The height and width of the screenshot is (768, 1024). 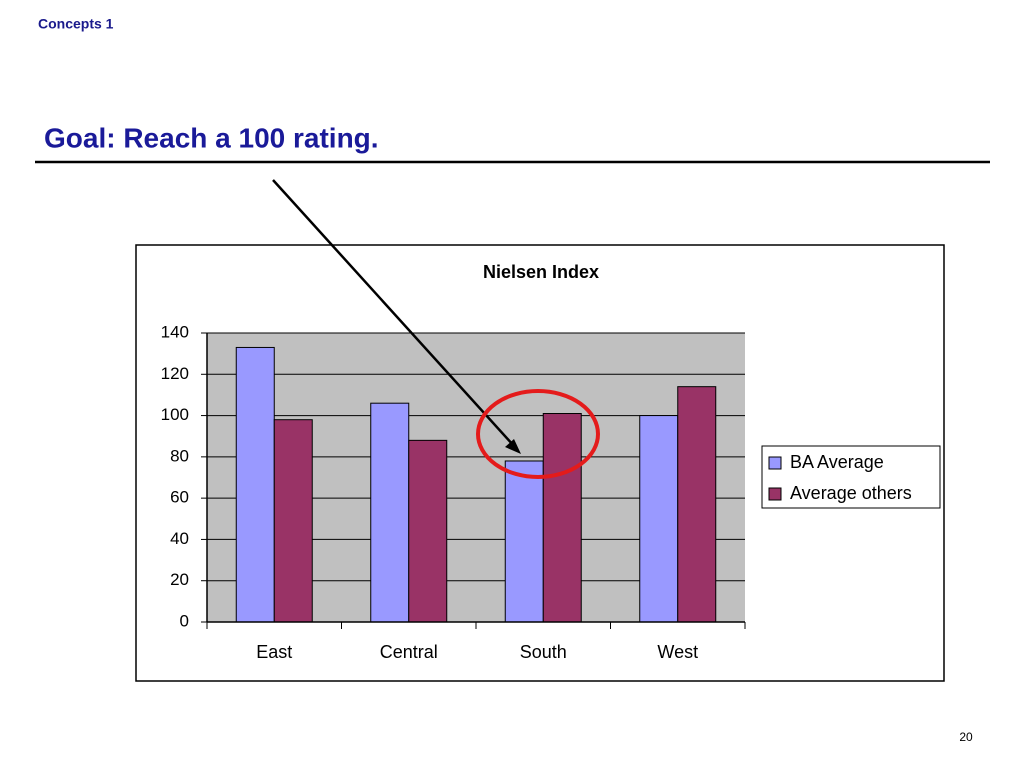 I want to click on chart-title: Nielsen Index, so click(x=541, y=272).